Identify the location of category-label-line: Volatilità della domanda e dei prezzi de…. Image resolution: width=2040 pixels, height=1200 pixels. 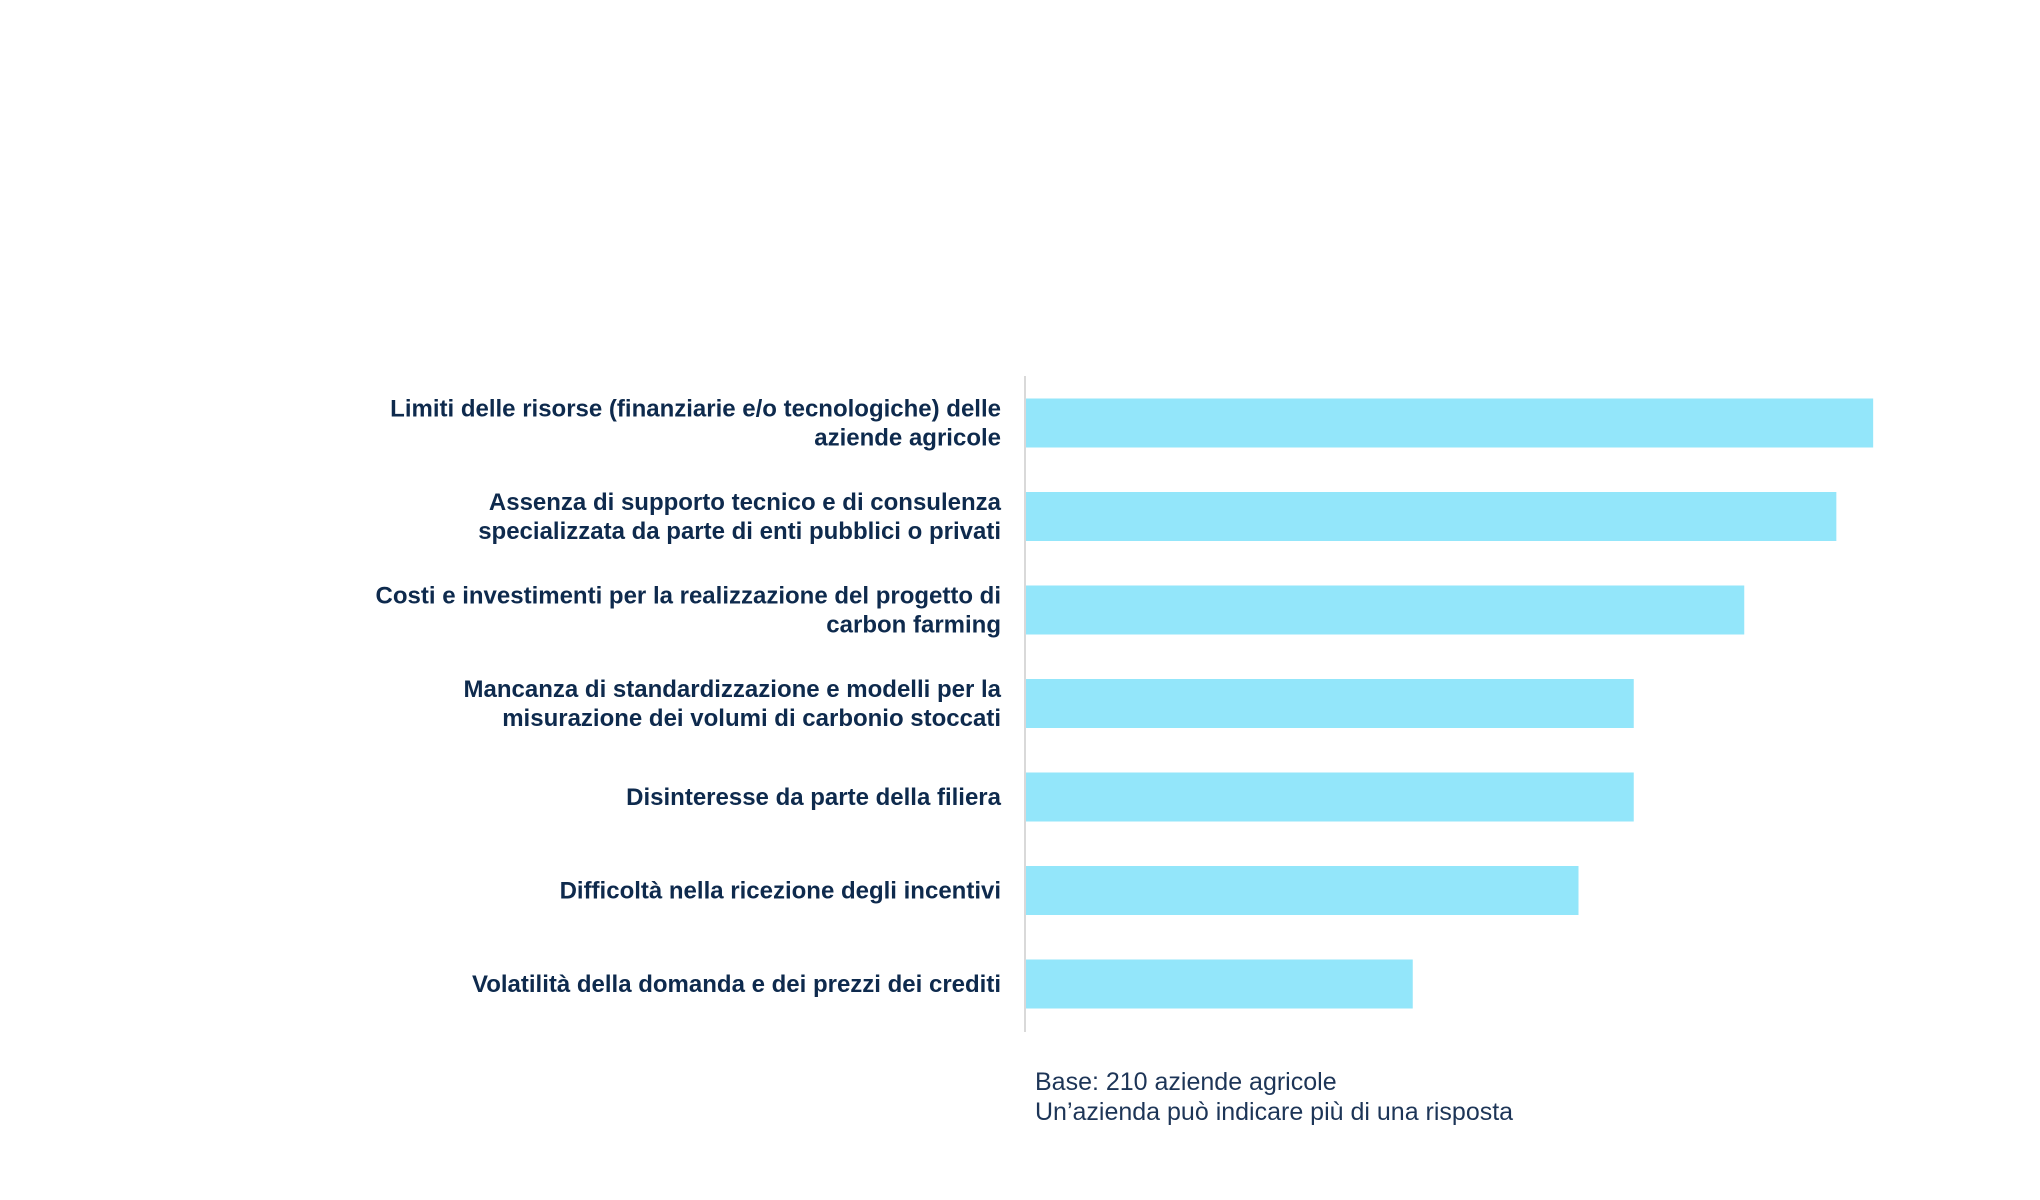
(736, 984).